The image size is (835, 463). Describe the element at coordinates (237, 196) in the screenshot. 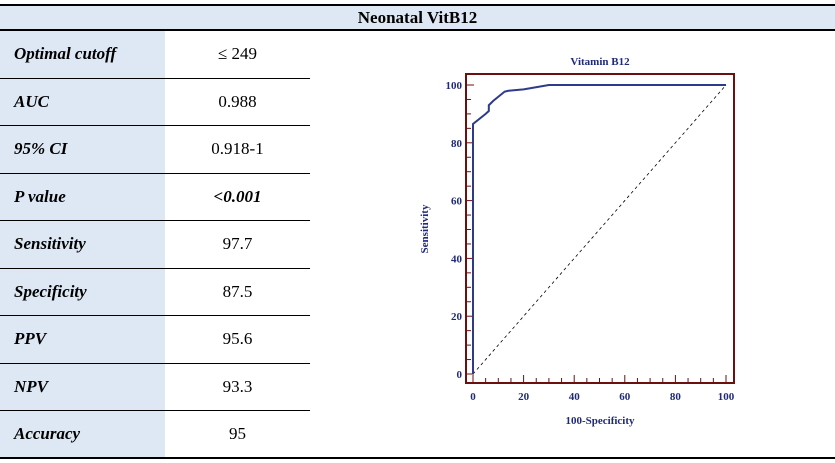

I see `row-value: <0.001` at that location.